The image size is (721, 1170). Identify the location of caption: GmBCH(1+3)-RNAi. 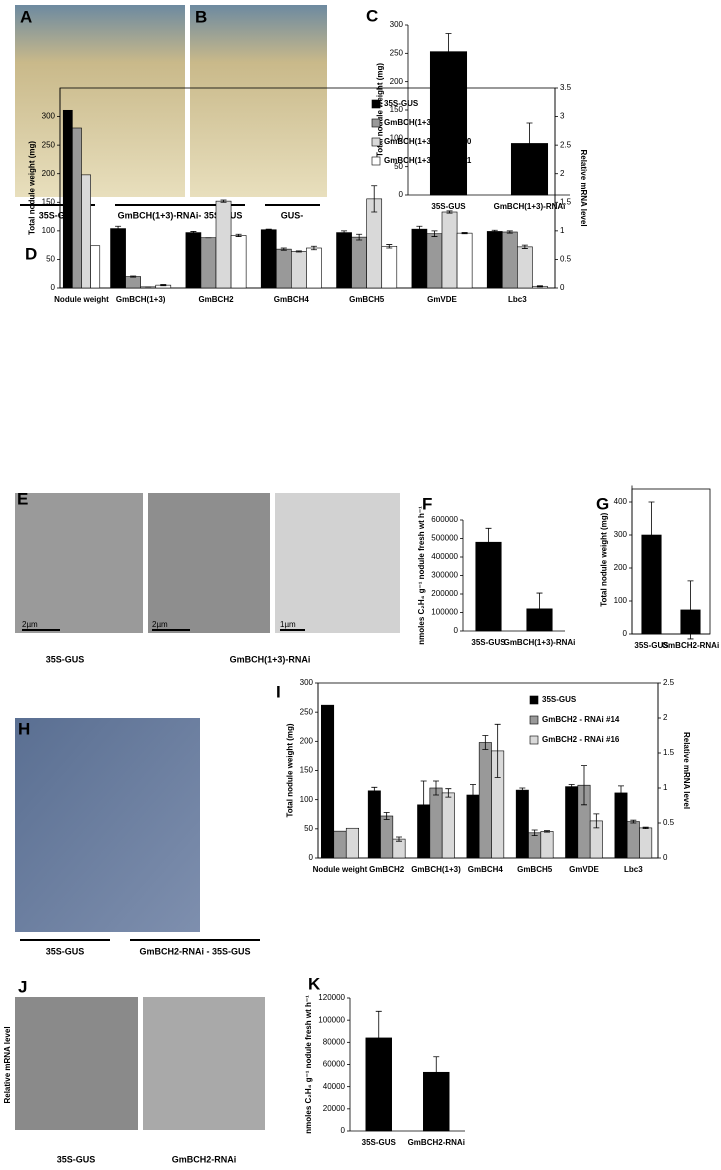
(270, 659).